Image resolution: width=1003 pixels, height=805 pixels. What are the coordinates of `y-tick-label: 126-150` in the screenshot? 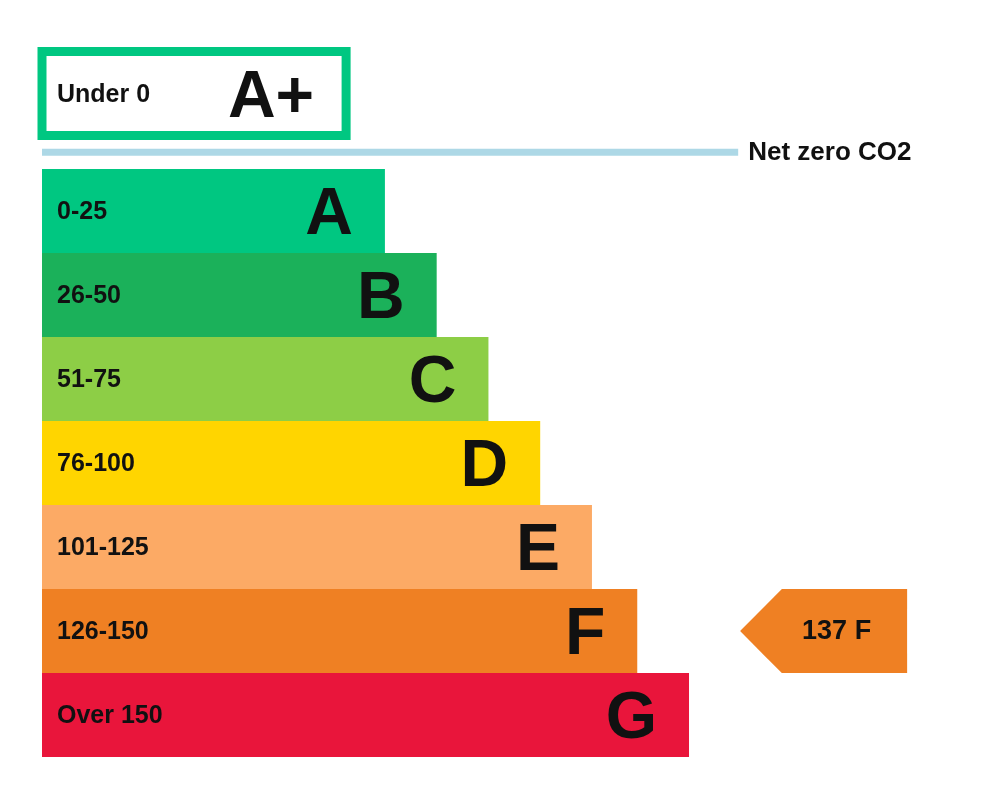 It's located at (103, 630).